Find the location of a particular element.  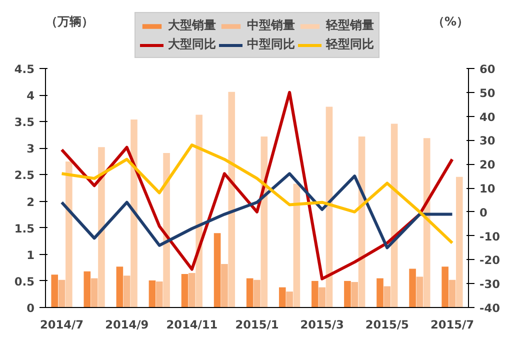

legend-label: 中型销量 is located at coordinates (271, 25).